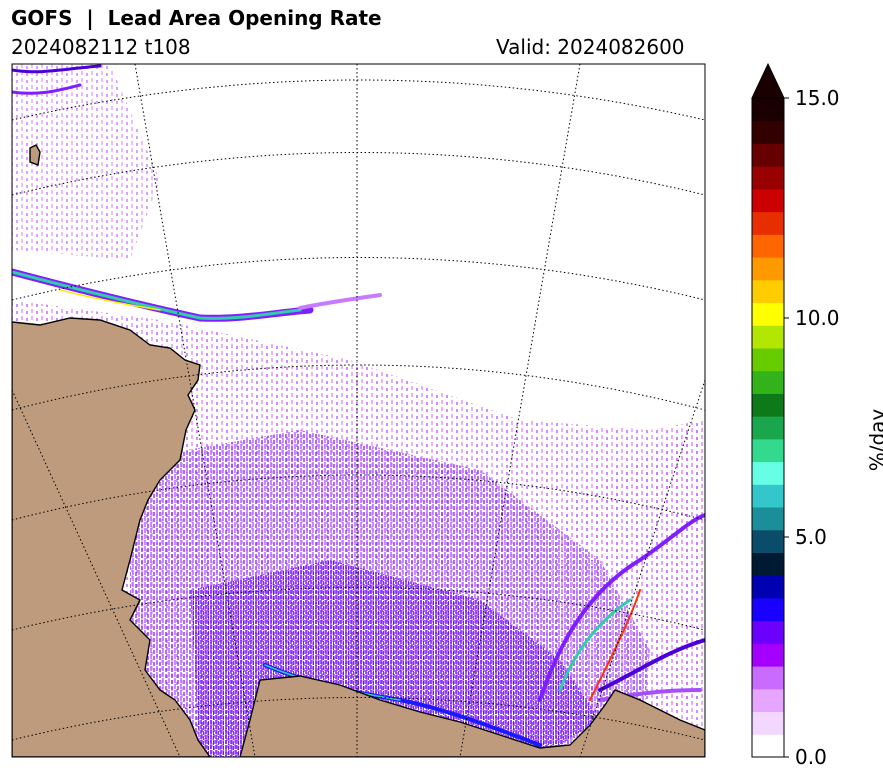 This screenshot has height=781, width=883. What do you see at coordinates (817, 318) in the screenshot?
I see `colorbar-tick-label: 10.0` at bounding box center [817, 318].